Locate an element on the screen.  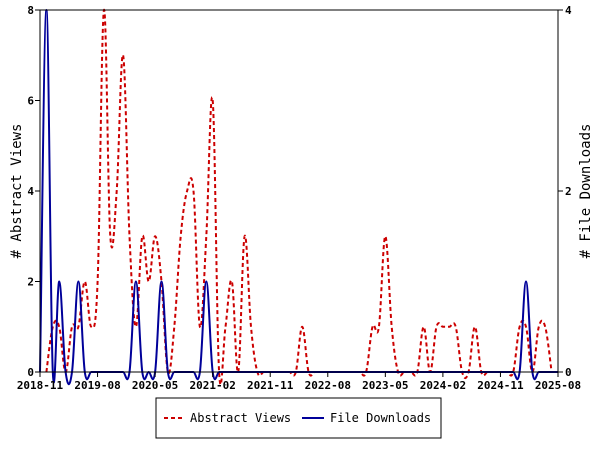
x-tick-label: 2020-05 is located at coordinates (155, 385).